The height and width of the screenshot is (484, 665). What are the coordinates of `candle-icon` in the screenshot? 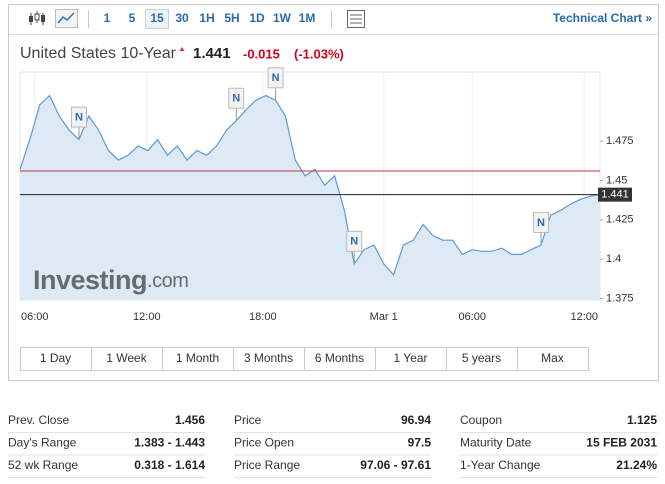 It's located at (37, 18).